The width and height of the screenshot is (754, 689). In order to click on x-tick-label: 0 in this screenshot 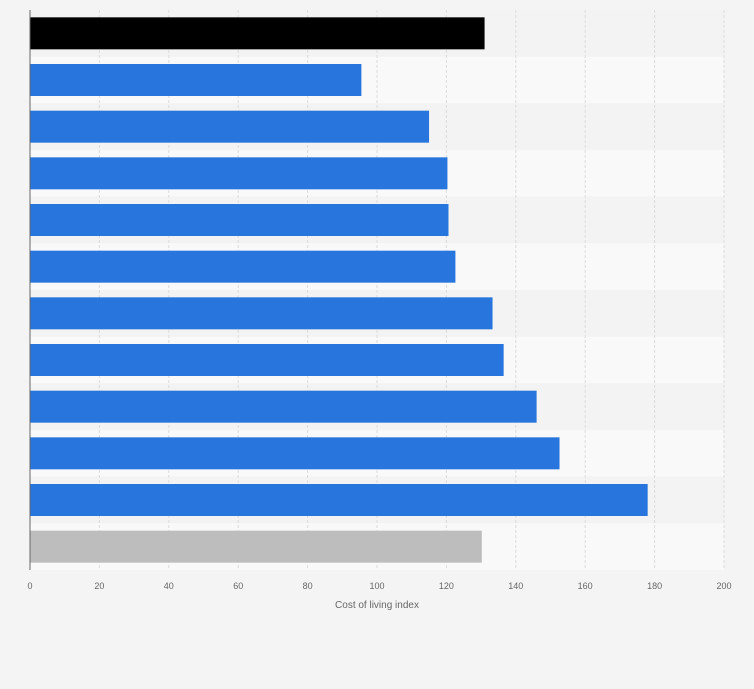, I will do `click(29, 586)`.